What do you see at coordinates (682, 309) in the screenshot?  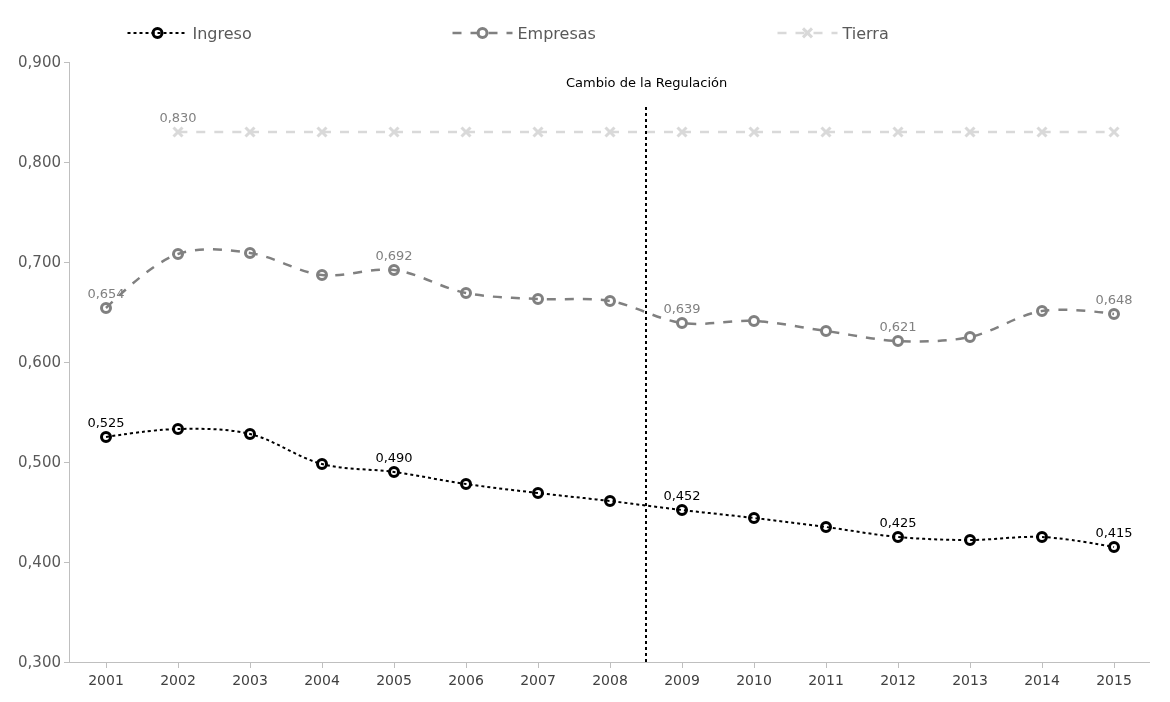 I see `data-label: 0,639` at bounding box center [682, 309].